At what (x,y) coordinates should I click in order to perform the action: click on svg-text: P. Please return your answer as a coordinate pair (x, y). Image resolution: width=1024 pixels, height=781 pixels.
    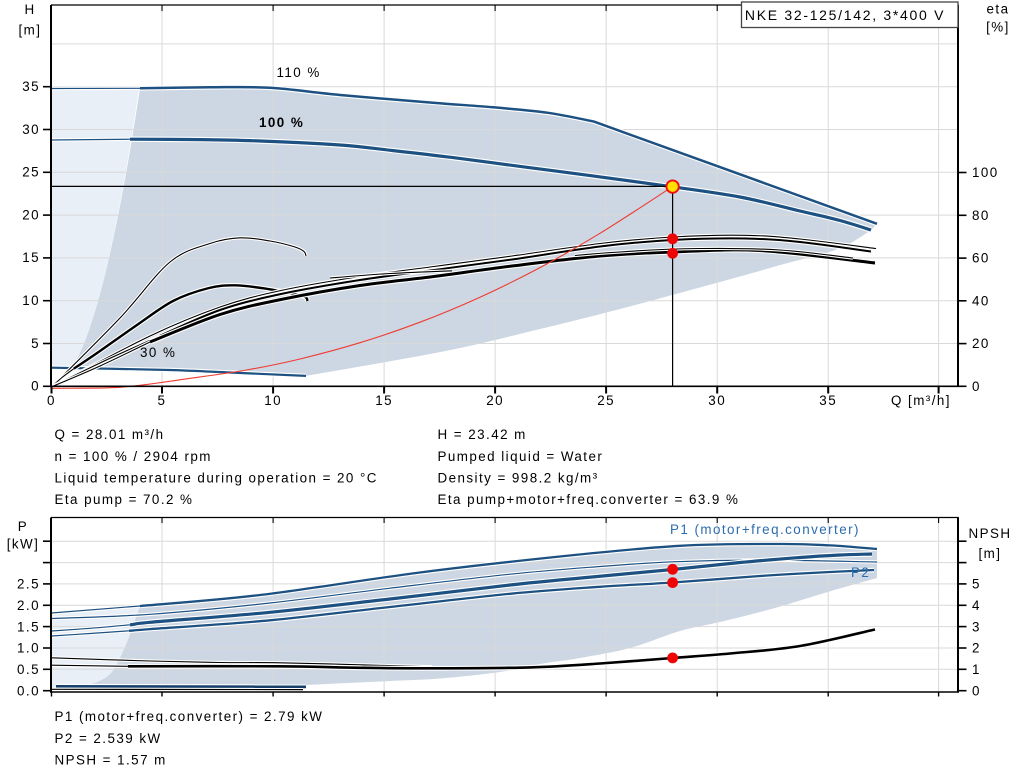
    Looking at the image, I should click on (23, 526).